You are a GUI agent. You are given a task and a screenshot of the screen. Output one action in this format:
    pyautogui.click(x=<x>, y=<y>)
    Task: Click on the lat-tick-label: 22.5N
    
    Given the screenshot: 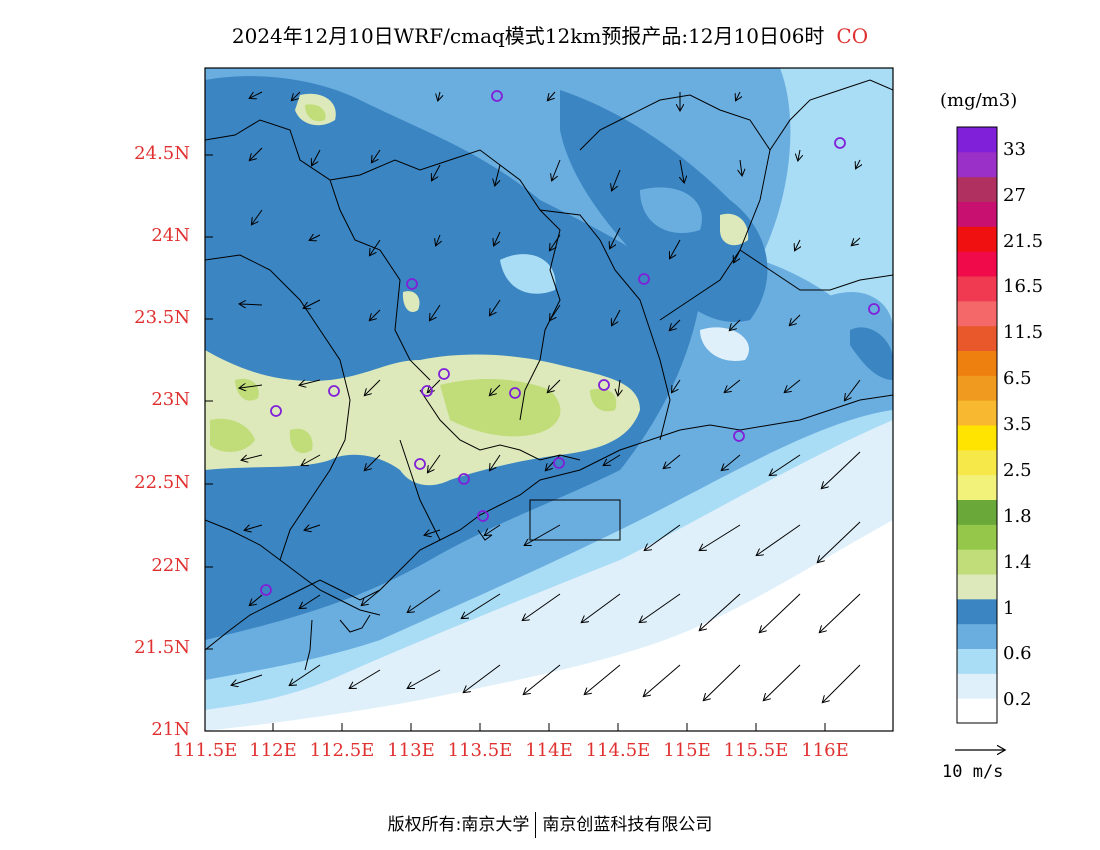 What is the action you would take?
    pyautogui.click(x=162, y=482)
    